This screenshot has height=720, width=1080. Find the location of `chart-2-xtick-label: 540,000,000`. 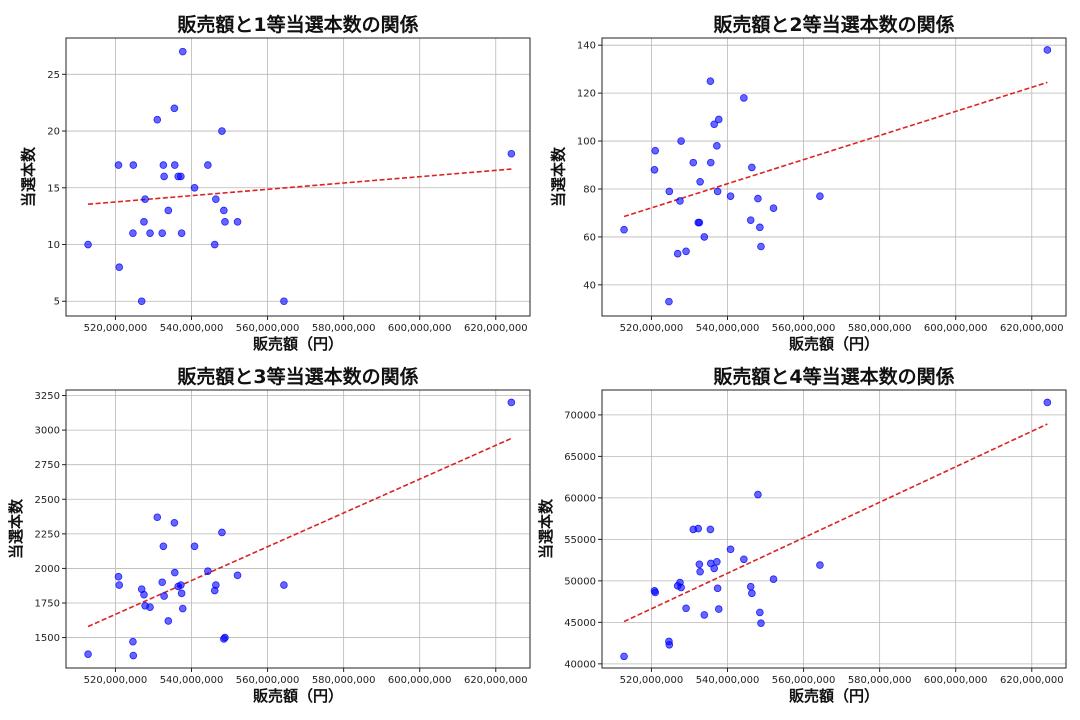

chart-2-xtick-label: 540,000,000 is located at coordinates (728, 328).